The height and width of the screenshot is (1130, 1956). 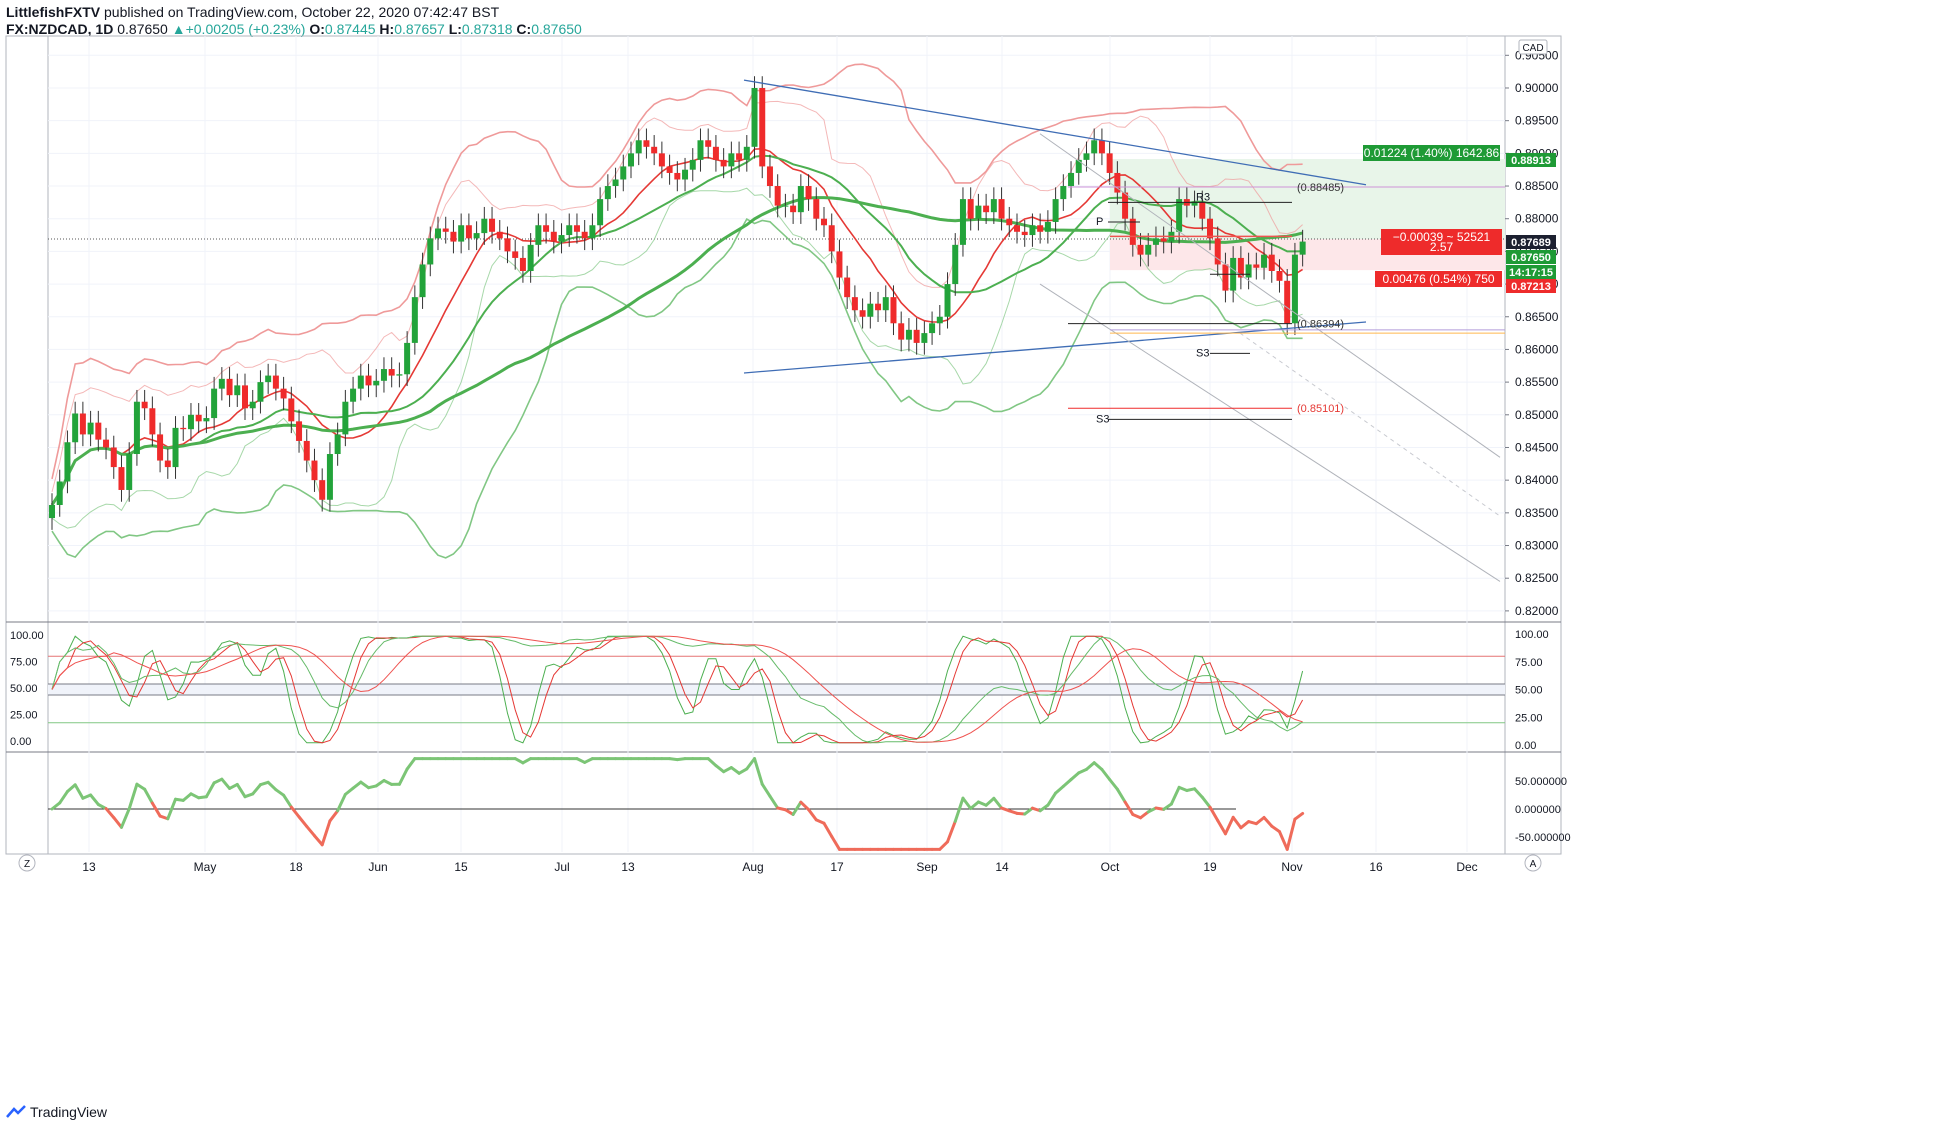 I want to click on stoch-left-tick-label: 100.00, so click(x=27, y=636).